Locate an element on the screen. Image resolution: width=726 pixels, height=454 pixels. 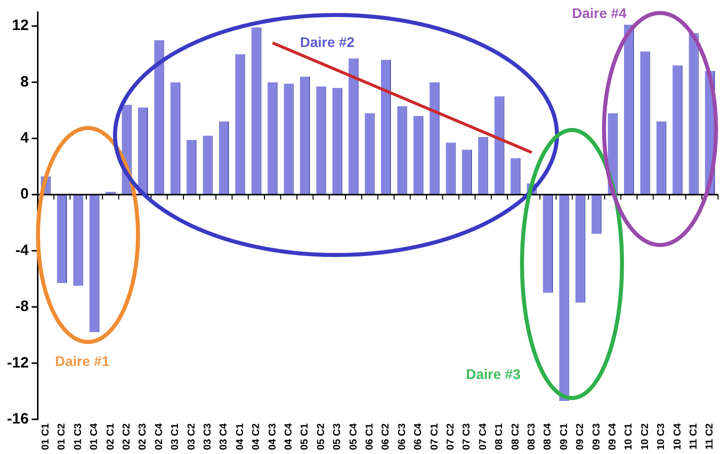
annotation: Daire #1 is located at coordinates (82, 361).